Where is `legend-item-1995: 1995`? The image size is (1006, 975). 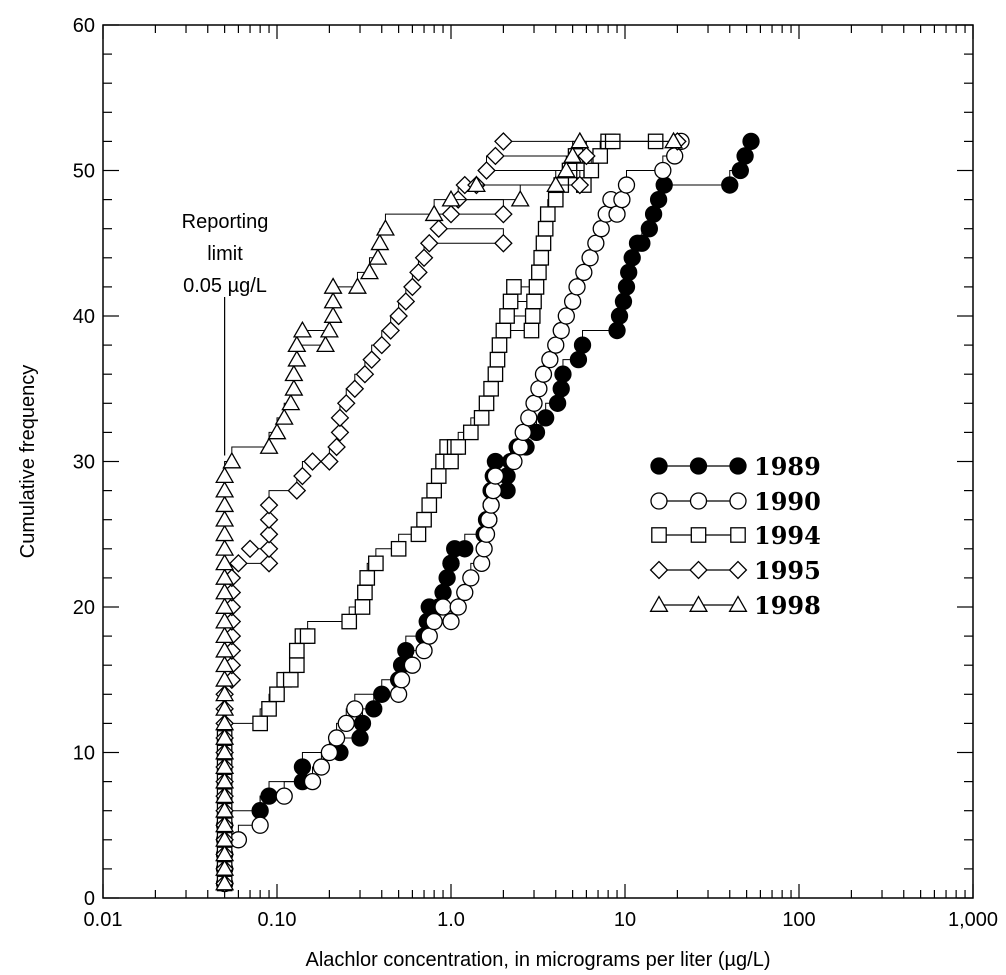 legend-item-1995: 1995 is located at coordinates (735, 570).